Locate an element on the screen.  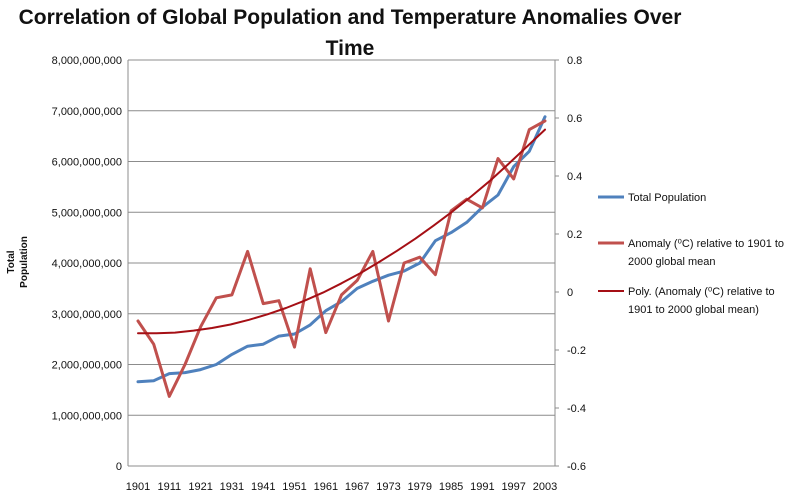
right-tick-label: 0 is located at coordinates (570, 293).